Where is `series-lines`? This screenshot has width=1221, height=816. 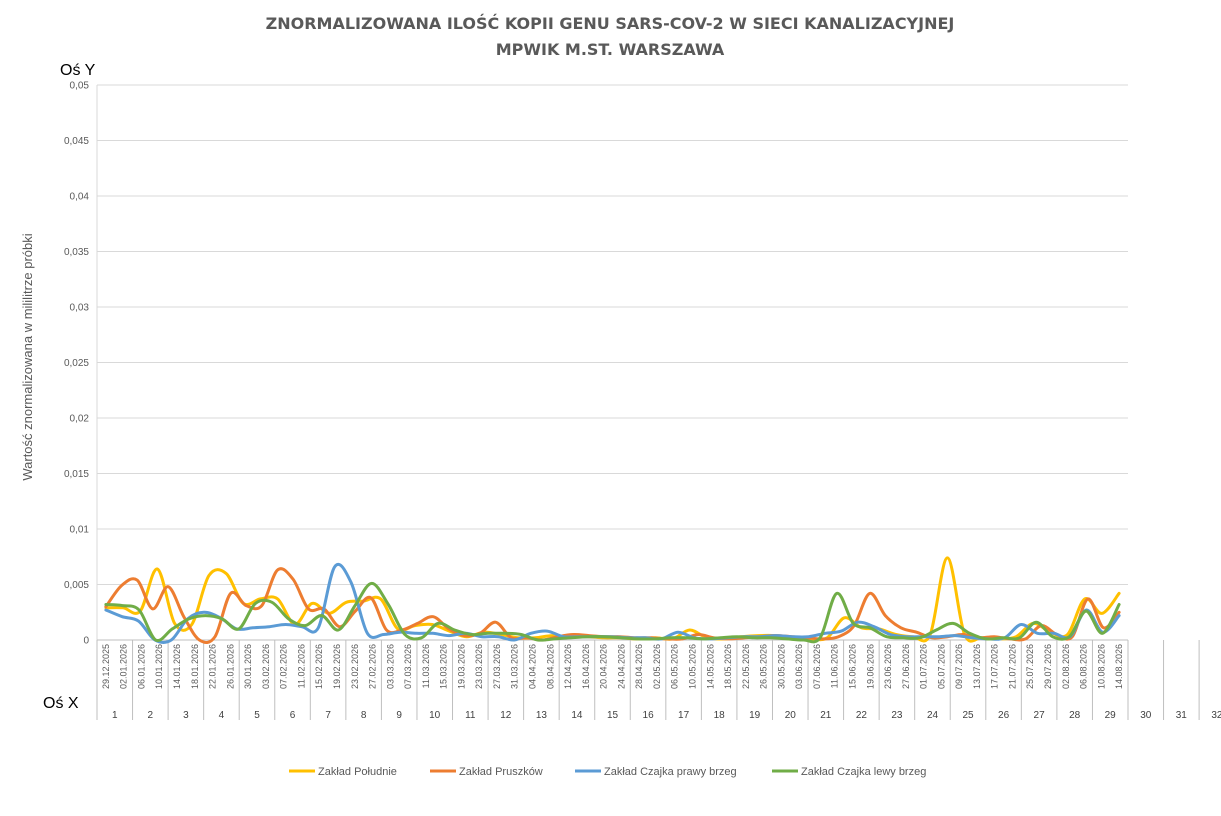
series-lines is located at coordinates (612, 600).